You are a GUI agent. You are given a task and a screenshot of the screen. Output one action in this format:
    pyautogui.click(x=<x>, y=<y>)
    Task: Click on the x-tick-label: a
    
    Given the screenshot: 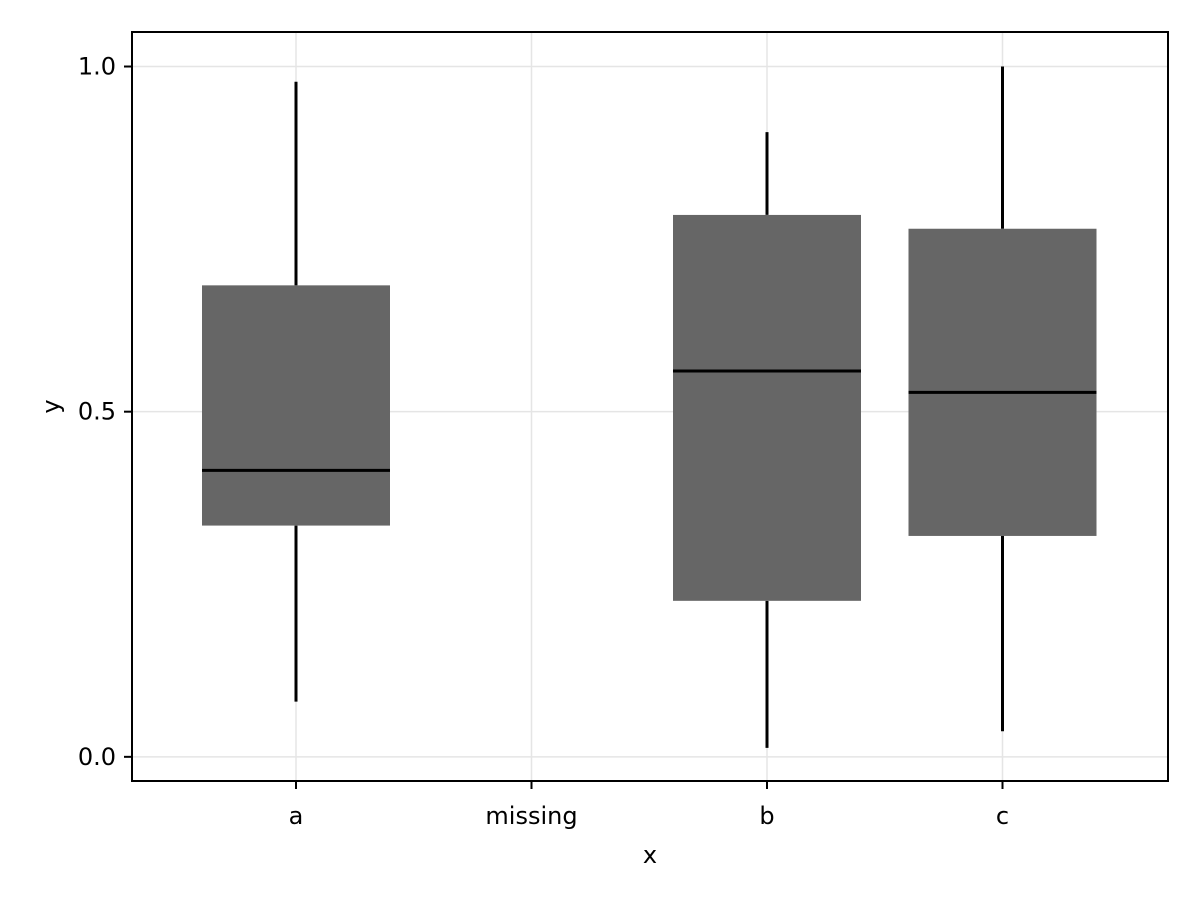 What is the action you would take?
    pyautogui.click(x=296, y=816)
    